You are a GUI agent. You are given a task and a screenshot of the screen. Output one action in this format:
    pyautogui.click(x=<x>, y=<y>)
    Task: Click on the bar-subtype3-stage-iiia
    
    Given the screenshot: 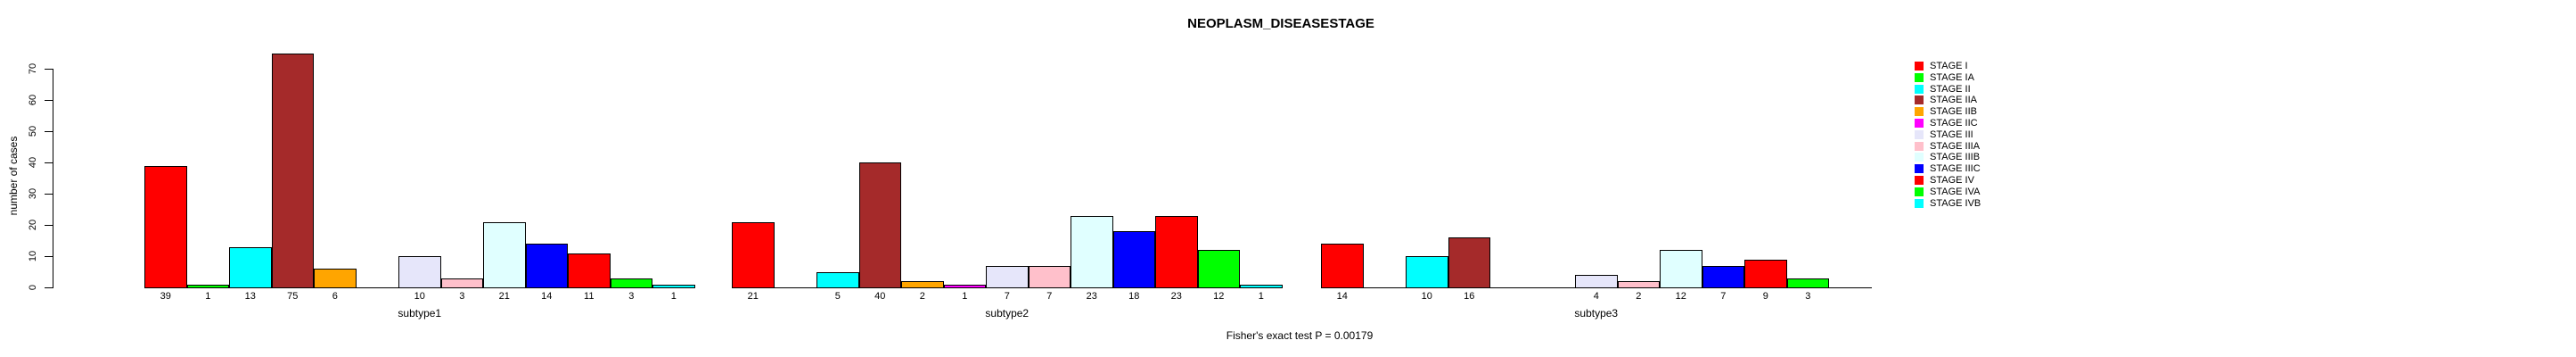 What is the action you would take?
    pyautogui.click(x=1638, y=284)
    